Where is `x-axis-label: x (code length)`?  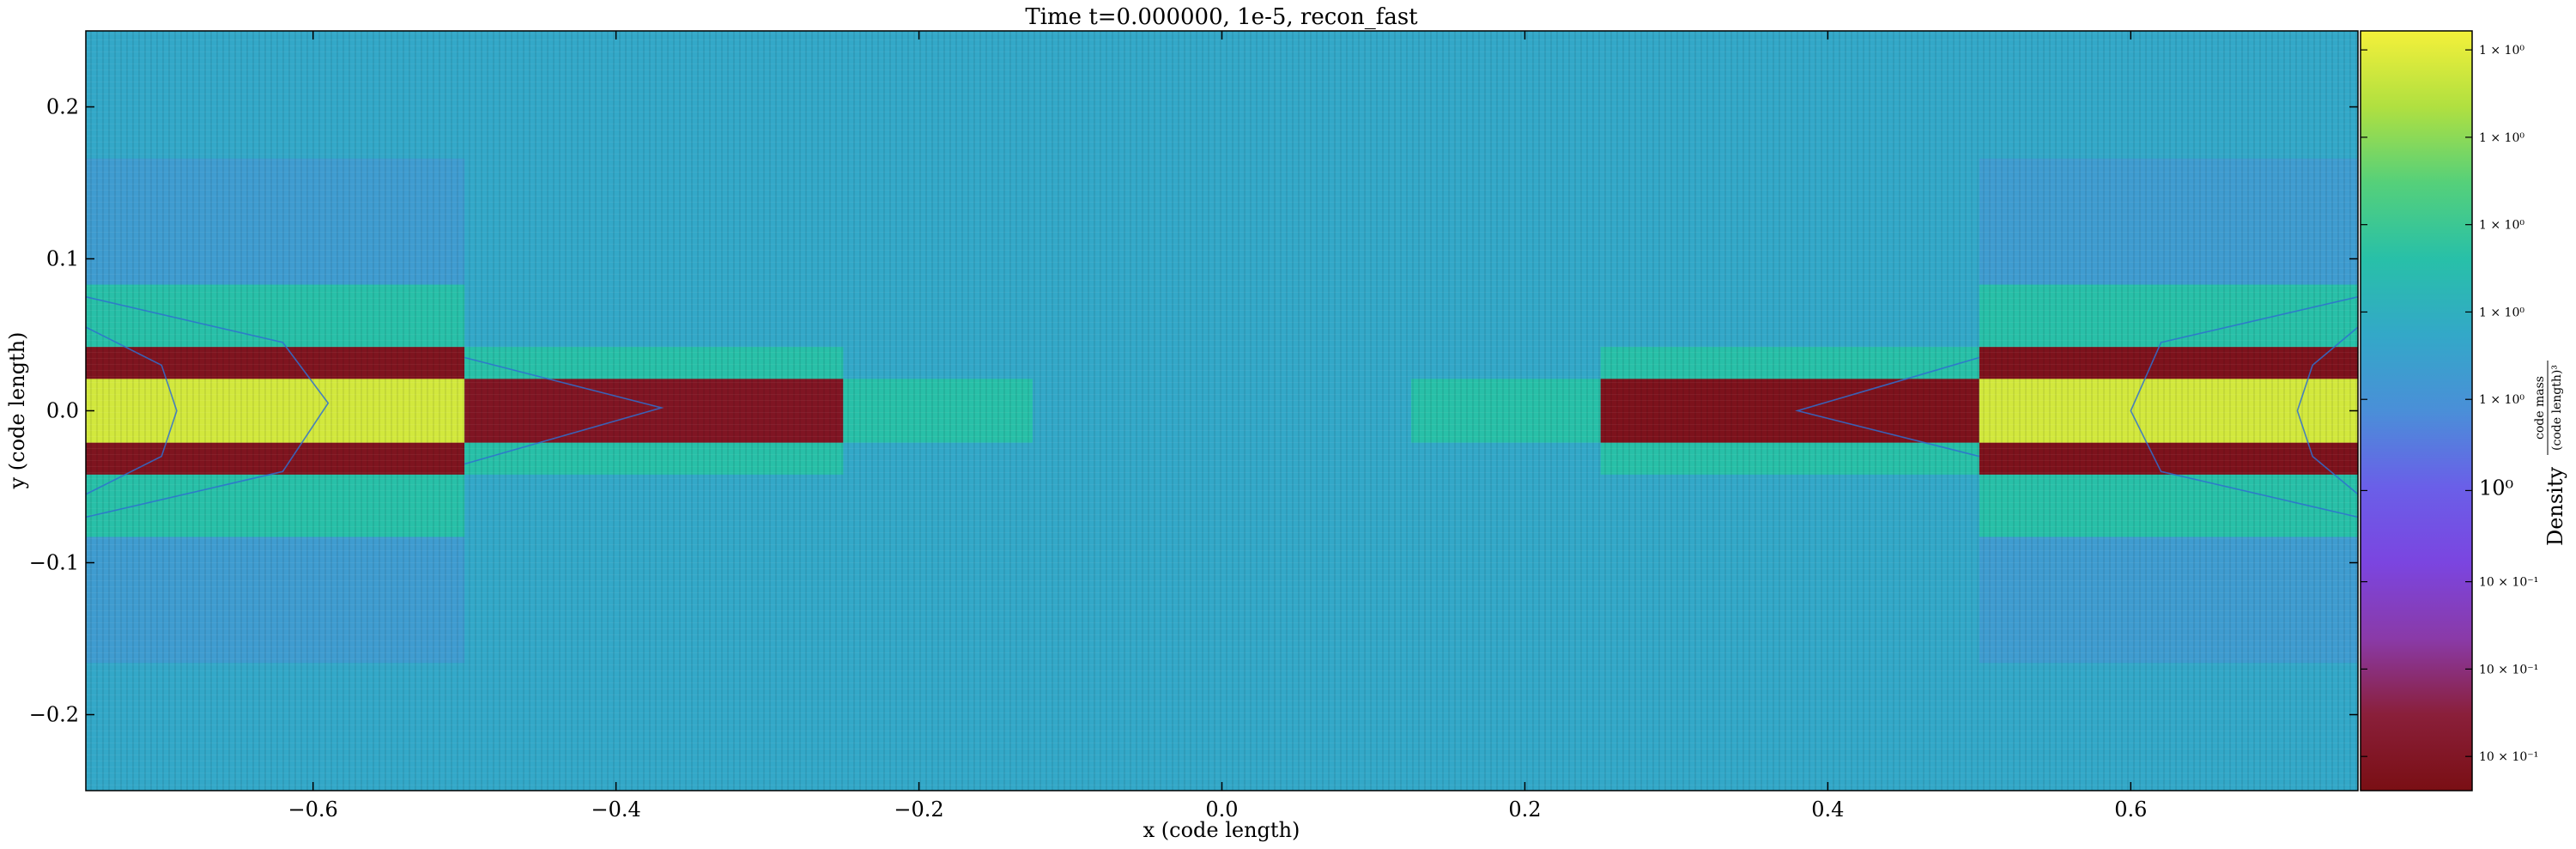 x-axis-label: x (code length) is located at coordinates (1221, 830).